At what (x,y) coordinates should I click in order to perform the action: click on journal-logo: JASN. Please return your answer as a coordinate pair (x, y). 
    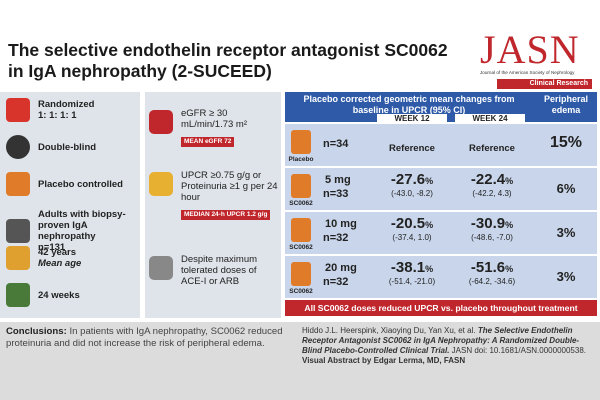
    Looking at the image, I should click on (530, 49).